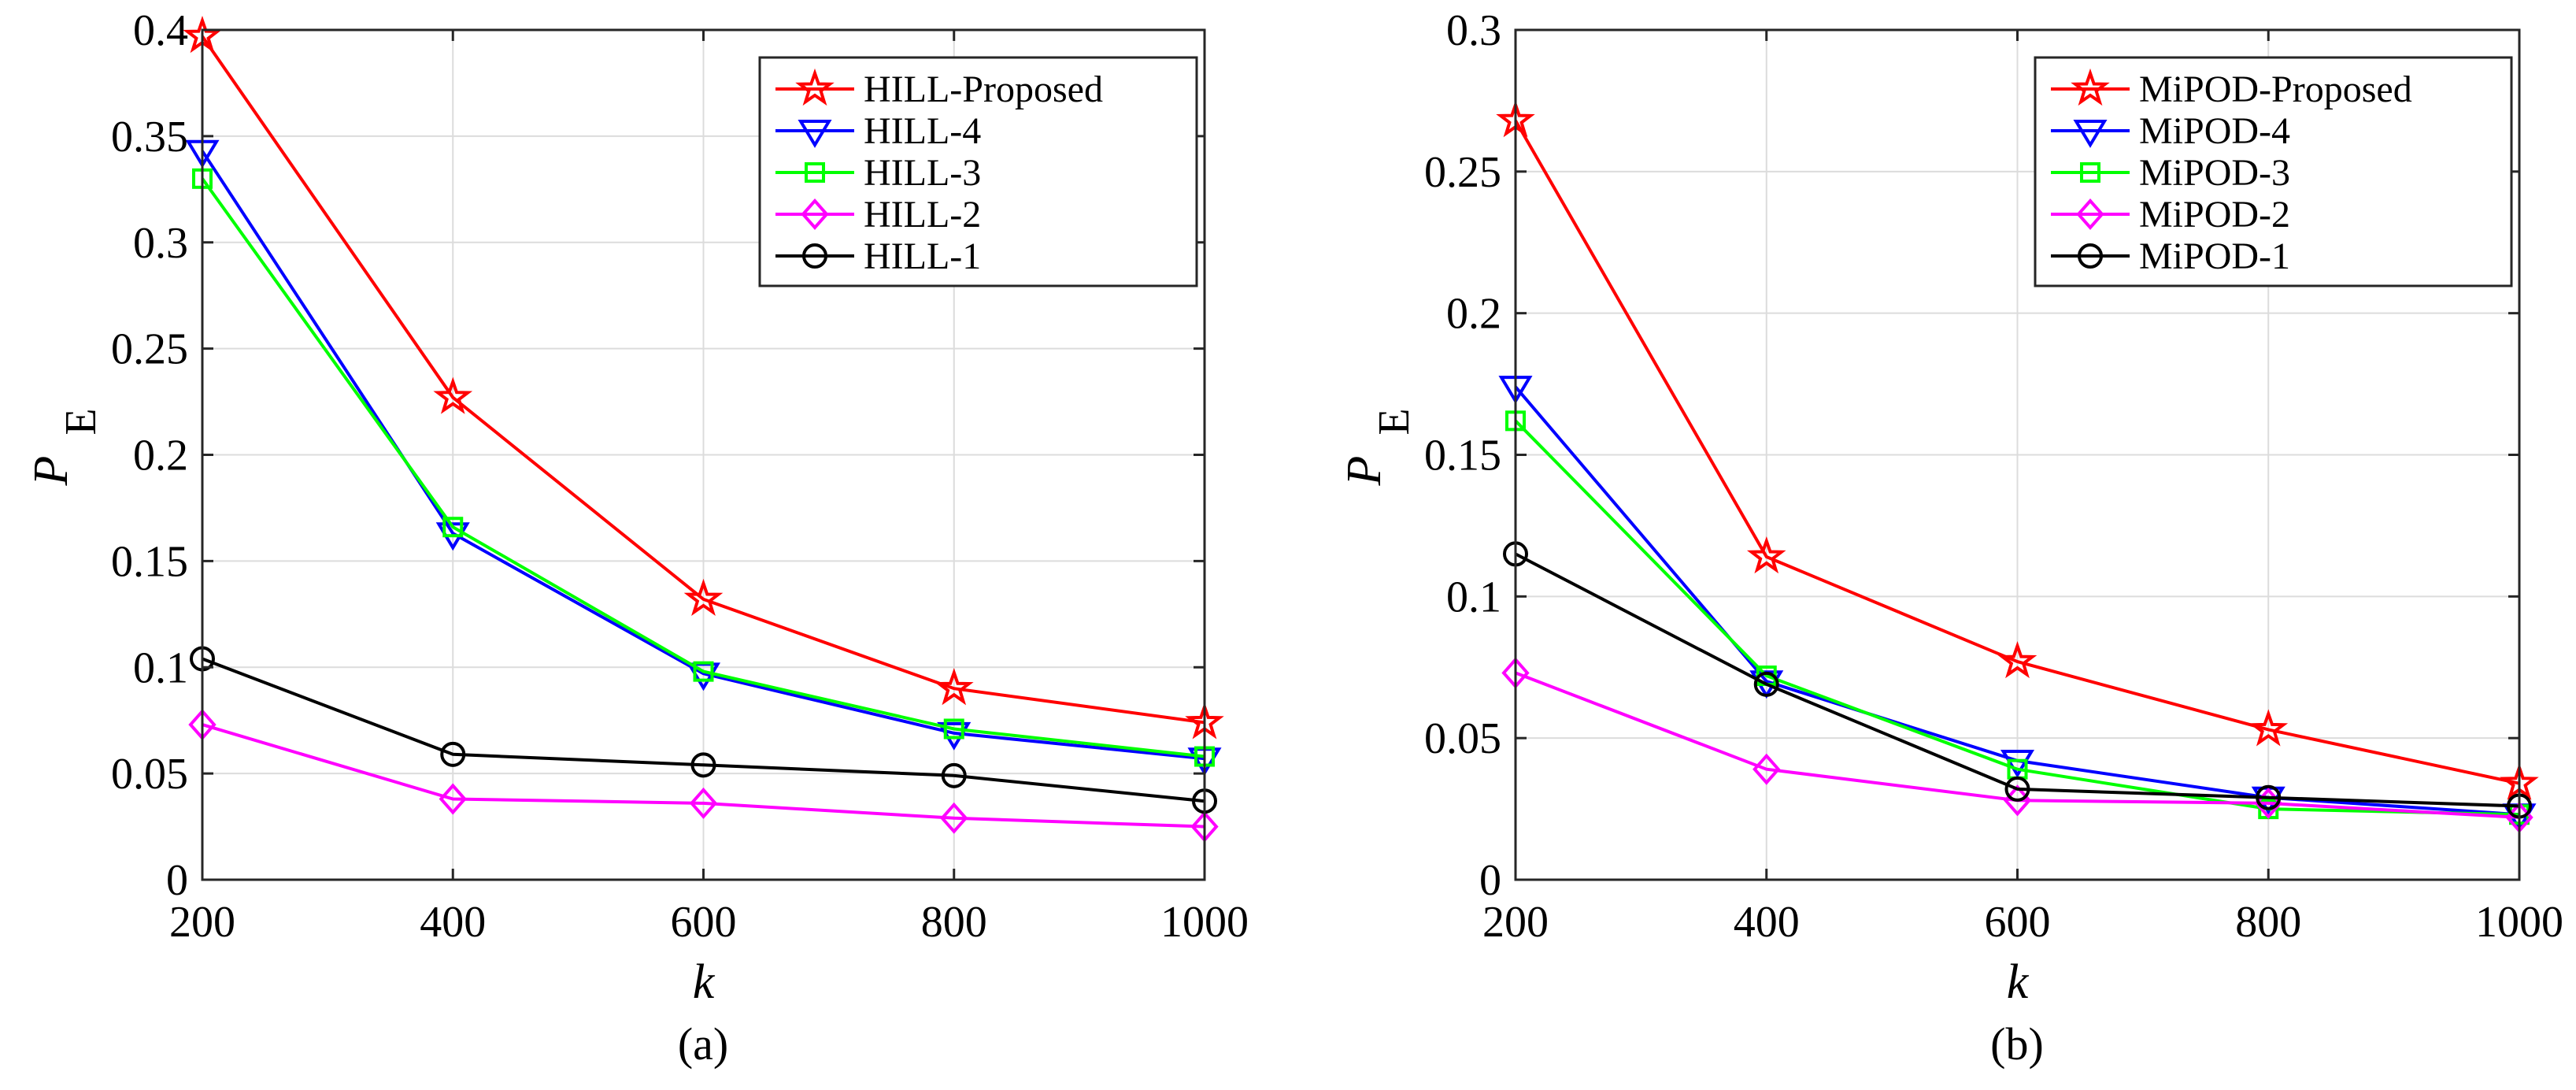  I want to click on y-tick-label: 0.35, so click(149, 137).